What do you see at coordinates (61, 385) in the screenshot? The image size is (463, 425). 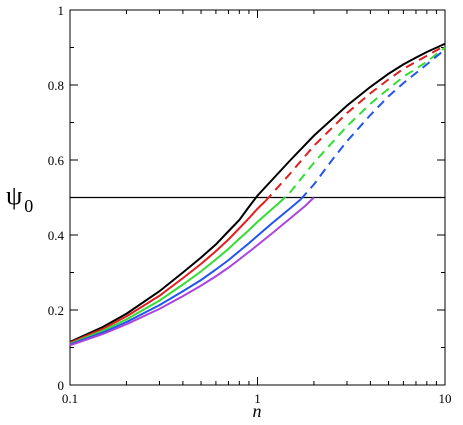 I see `y-tick-label: 0` at bounding box center [61, 385].